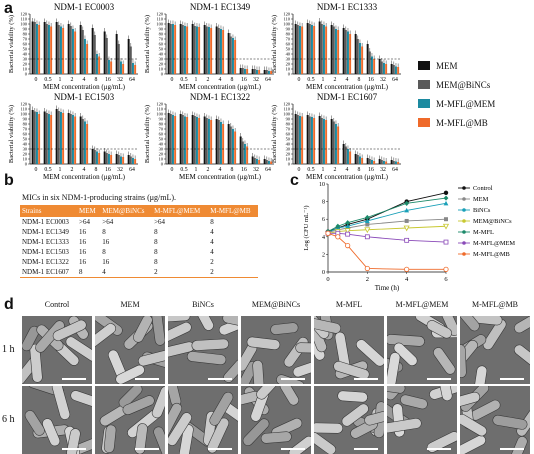 The width and height of the screenshot is (534, 454). What do you see at coordinates (161, 154) in the screenshot?
I see `y-tick-label: 20` at bounding box center [161, 154].